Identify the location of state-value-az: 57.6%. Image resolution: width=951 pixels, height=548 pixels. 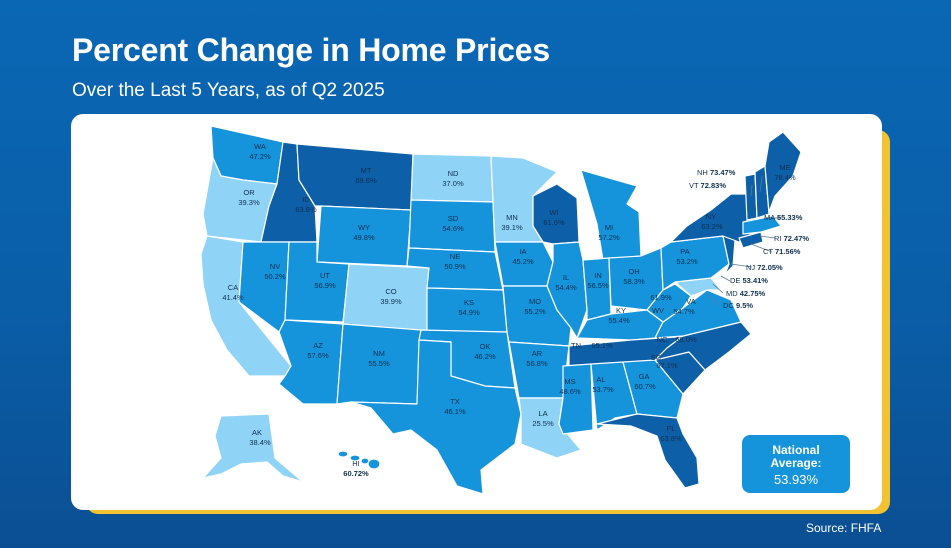
(318, 355).